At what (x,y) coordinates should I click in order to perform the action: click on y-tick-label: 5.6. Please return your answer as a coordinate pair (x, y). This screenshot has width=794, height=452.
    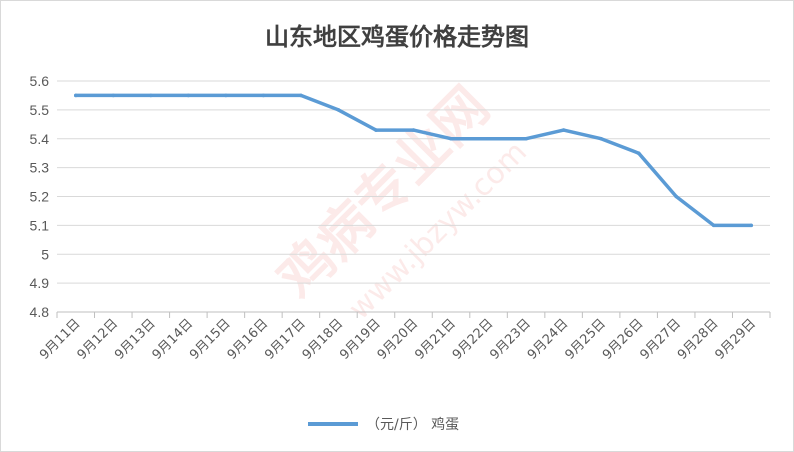
    Looking at the image, I should click on (40, 81).